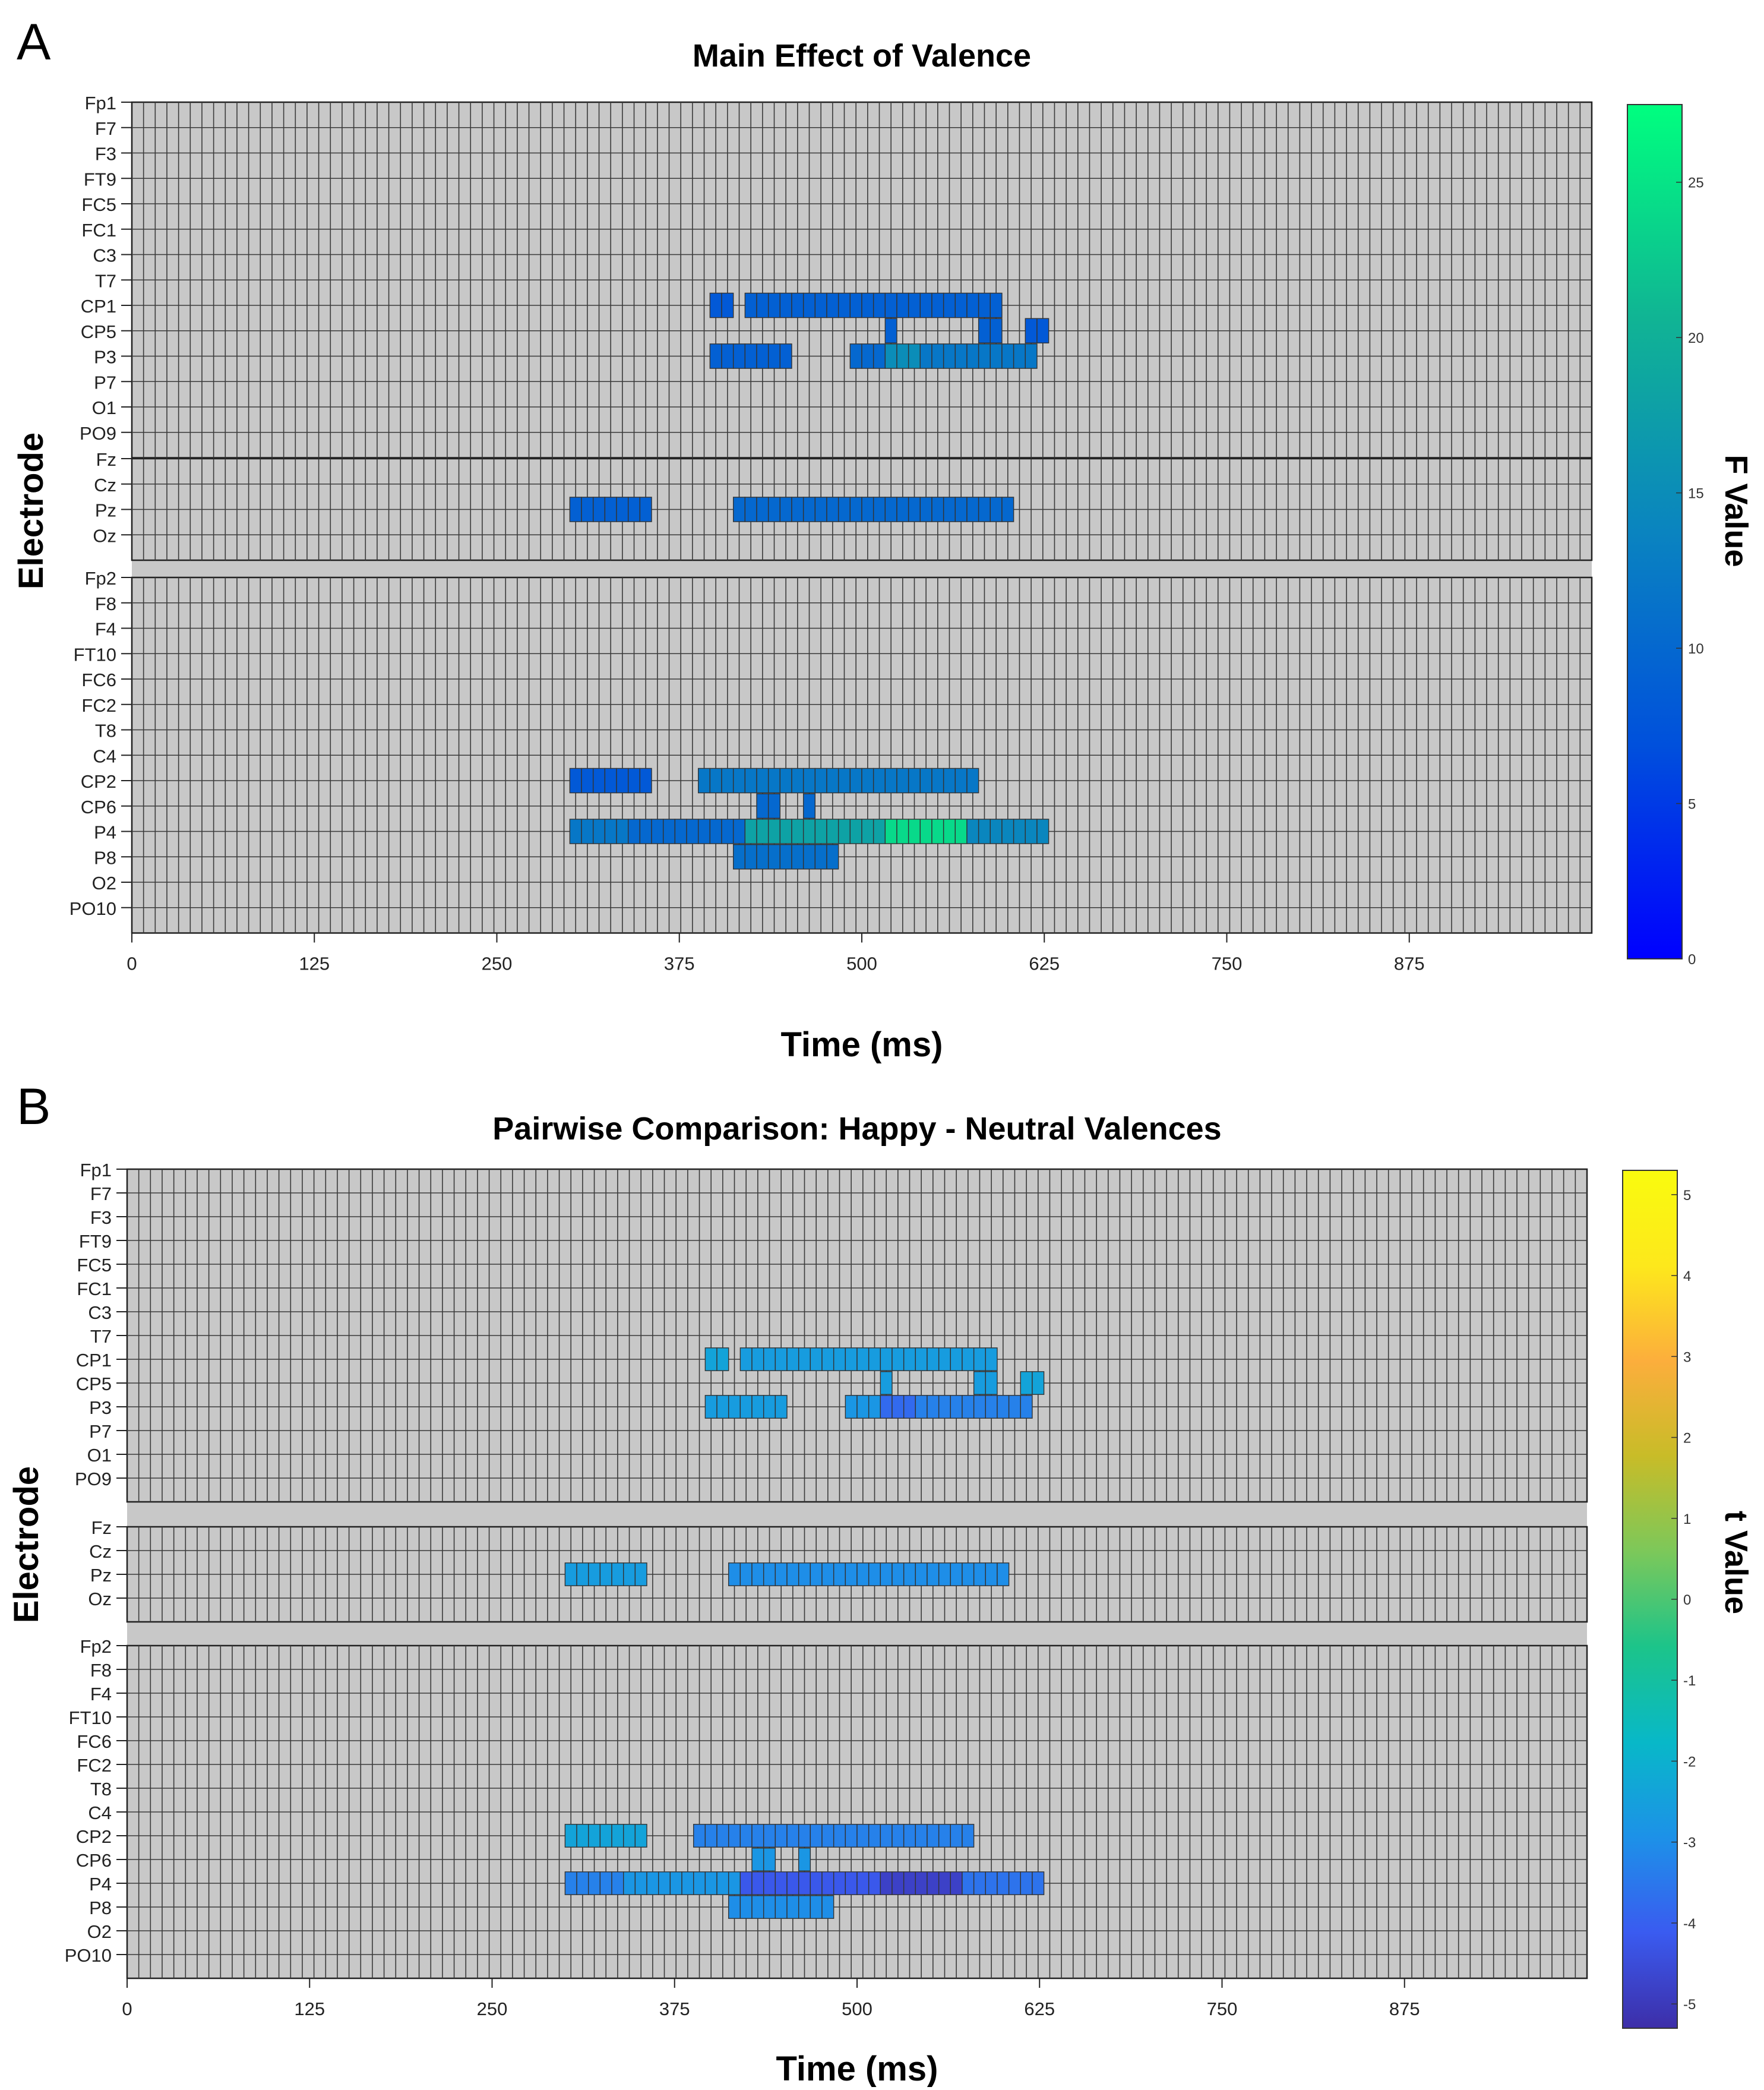 This screenshot has height=2090, width=1764. I want to click on x-tick-label-0: 0, so click(132, 964).